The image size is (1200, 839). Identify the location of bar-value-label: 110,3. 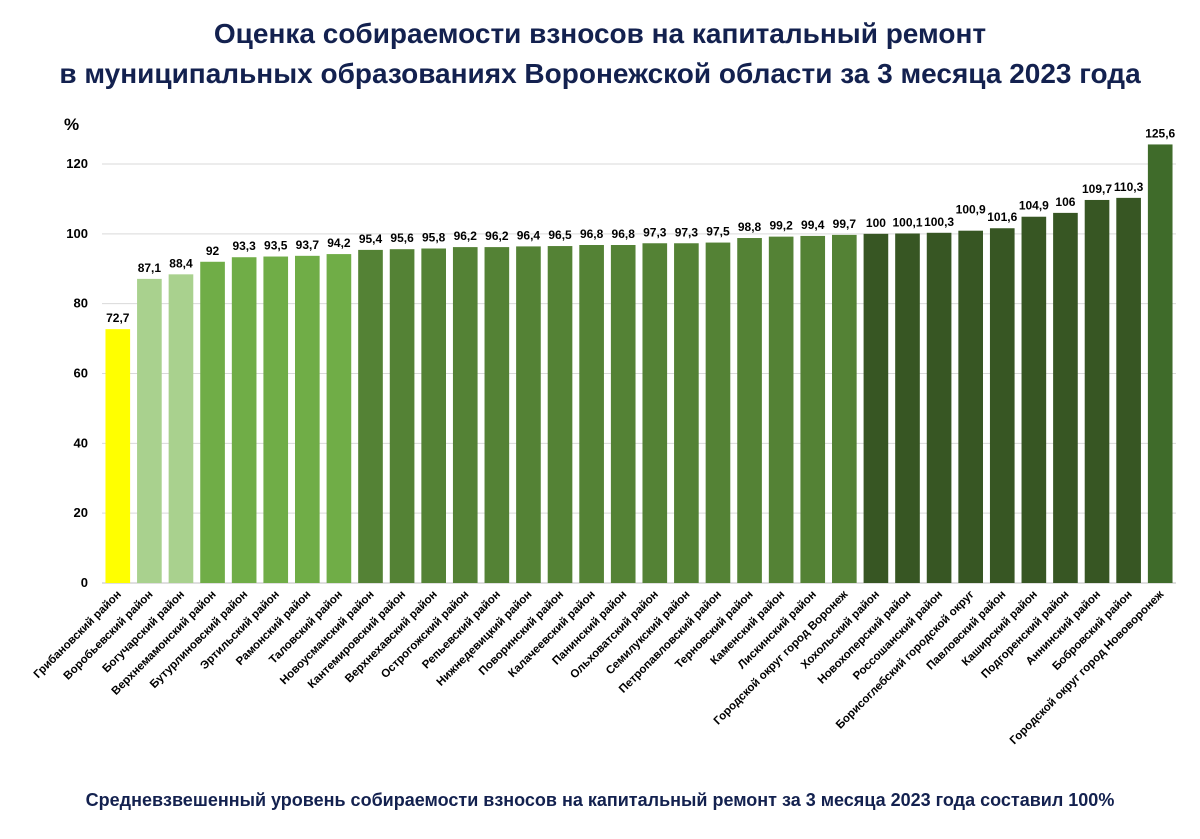
(1129, 187).